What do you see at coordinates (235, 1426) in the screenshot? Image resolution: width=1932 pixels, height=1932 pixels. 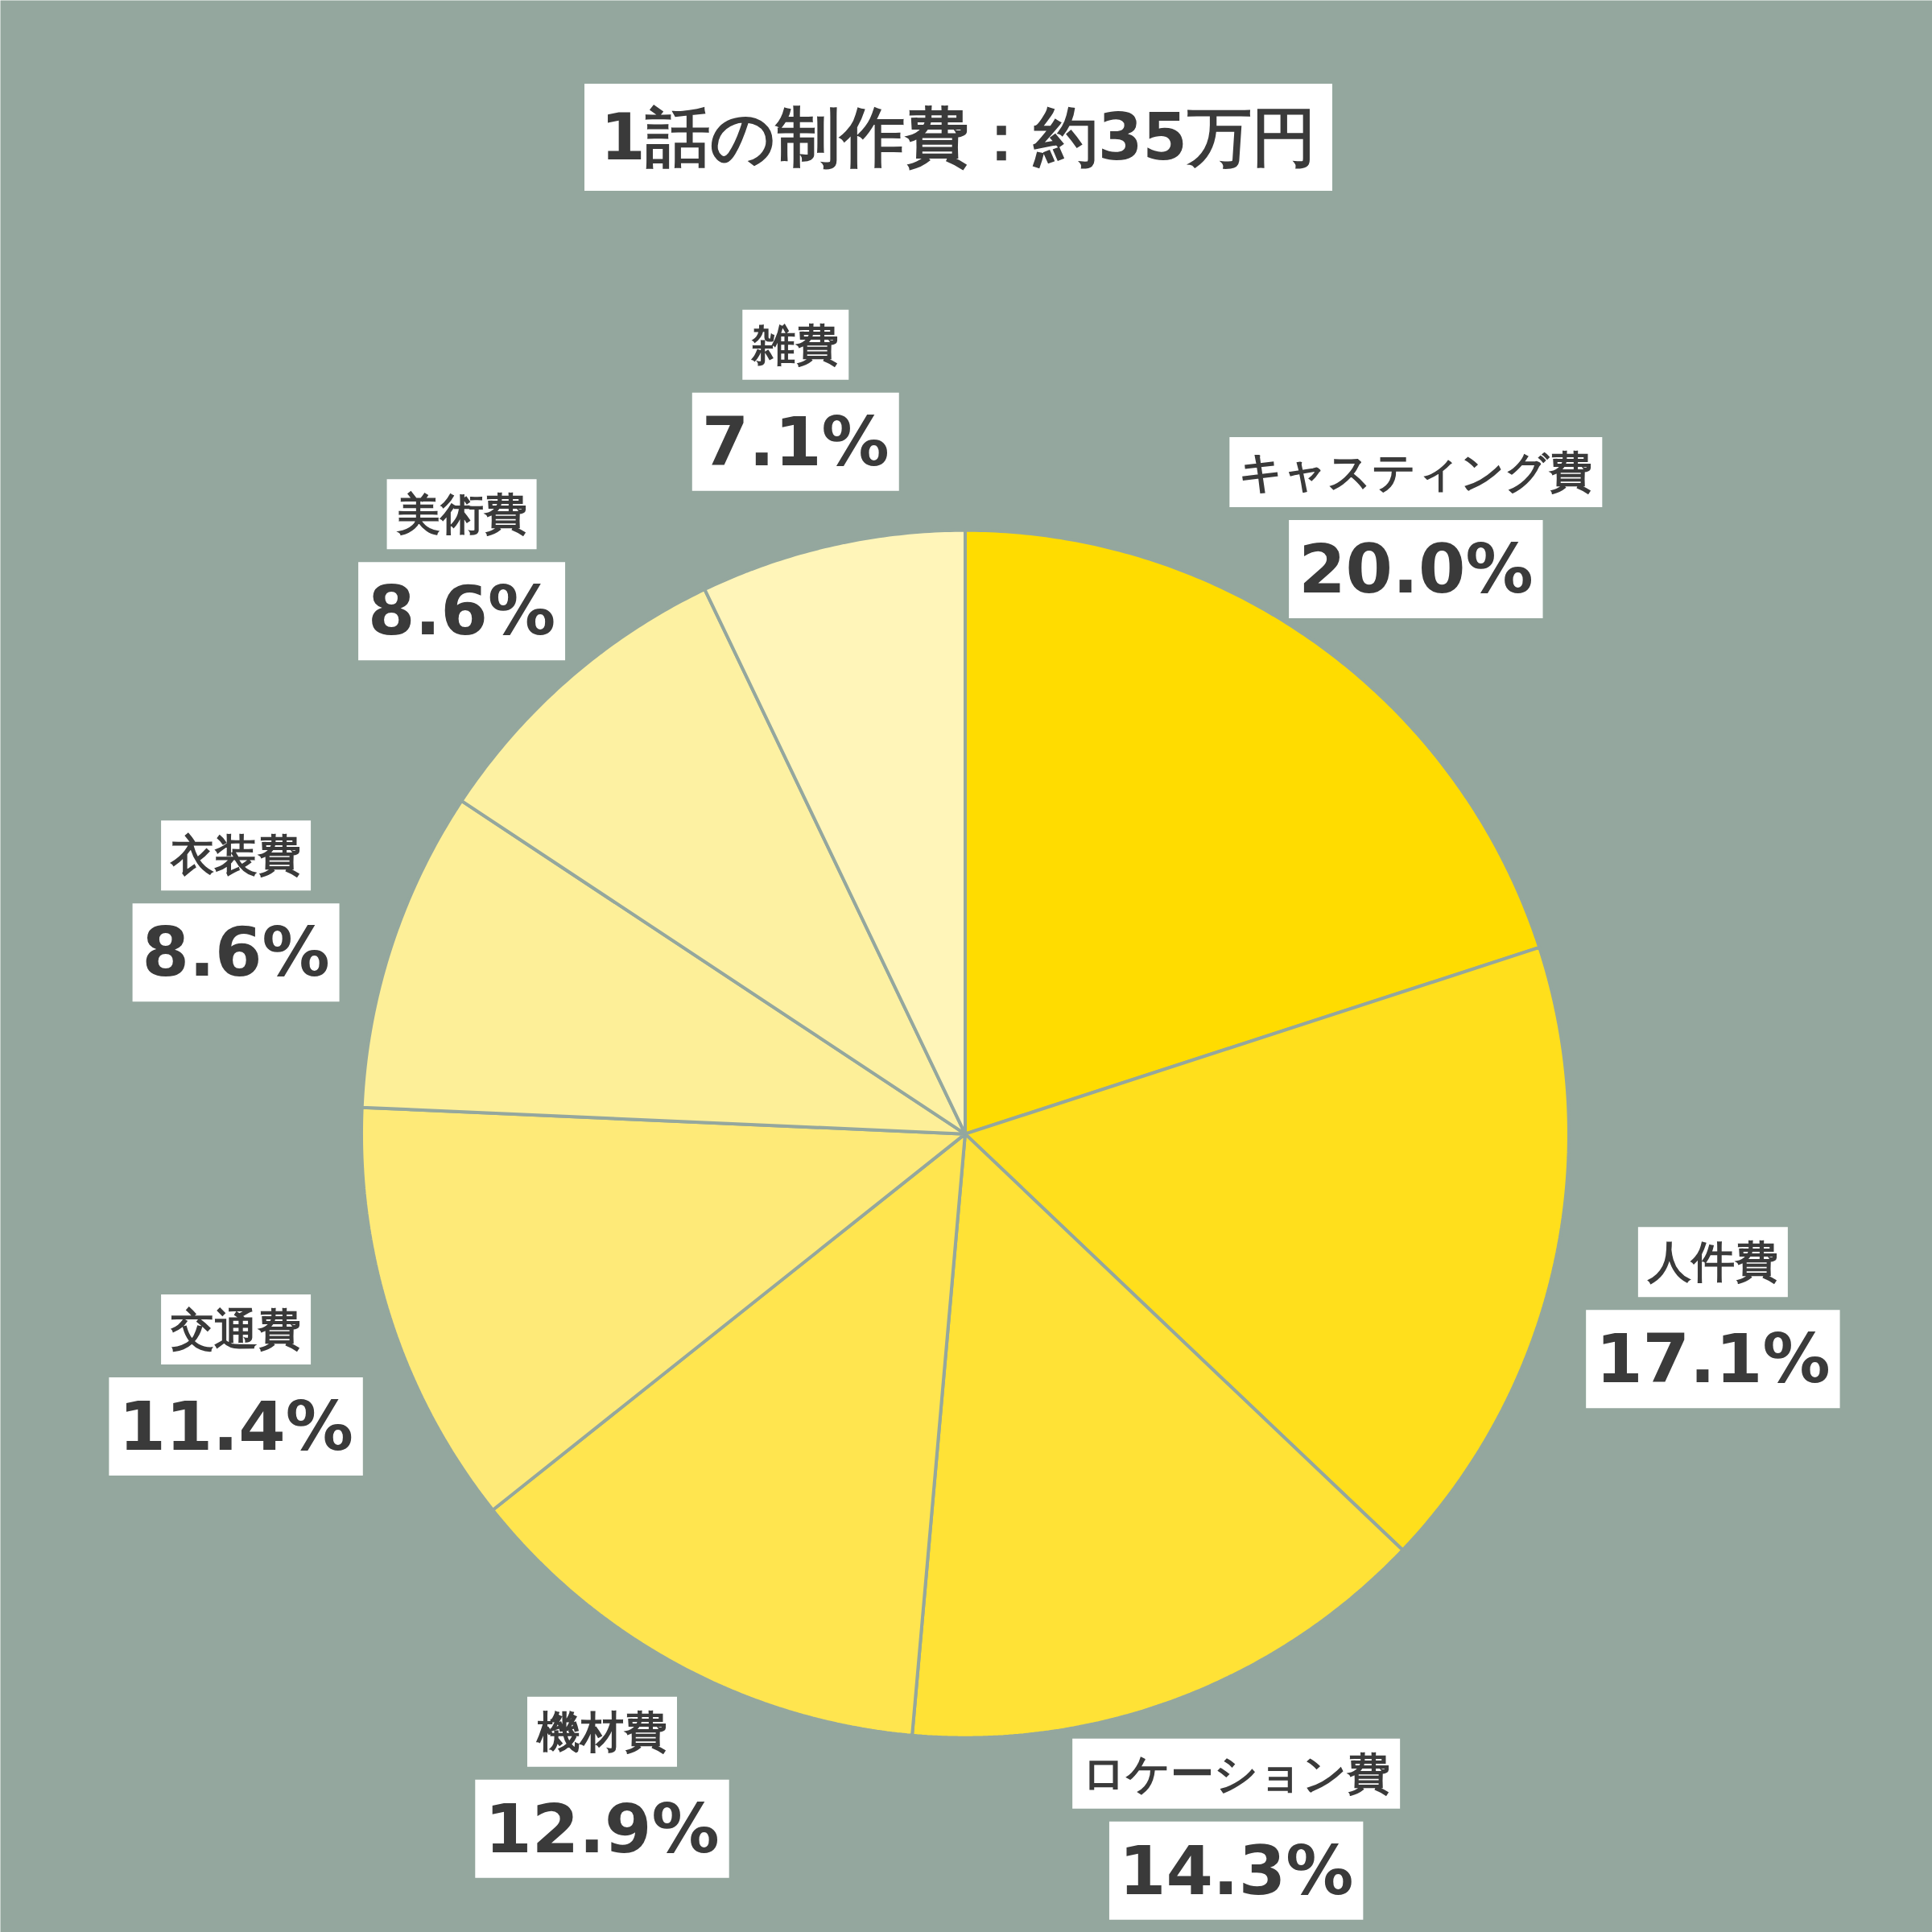 I see `data-label: 11.4%` at bounding box center [235, 1426].